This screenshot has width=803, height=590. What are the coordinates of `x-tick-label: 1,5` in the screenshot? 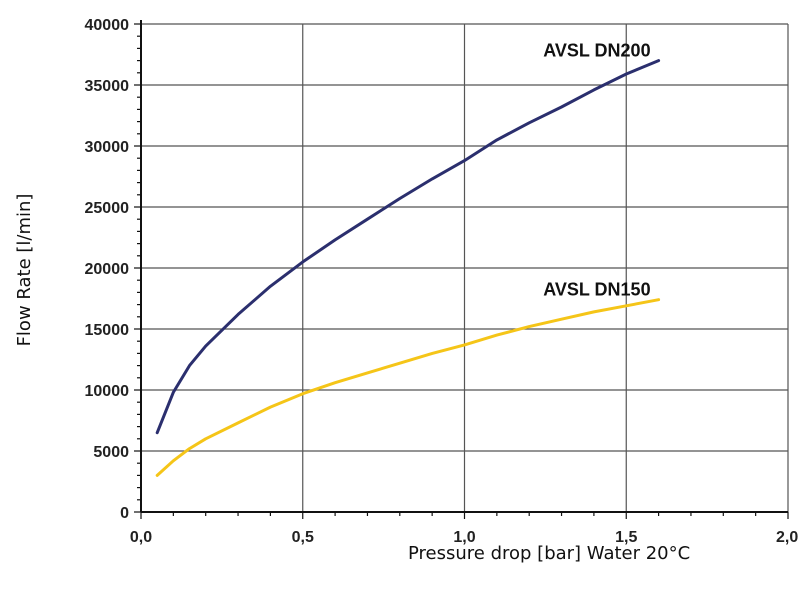 It's located at (626, 537).